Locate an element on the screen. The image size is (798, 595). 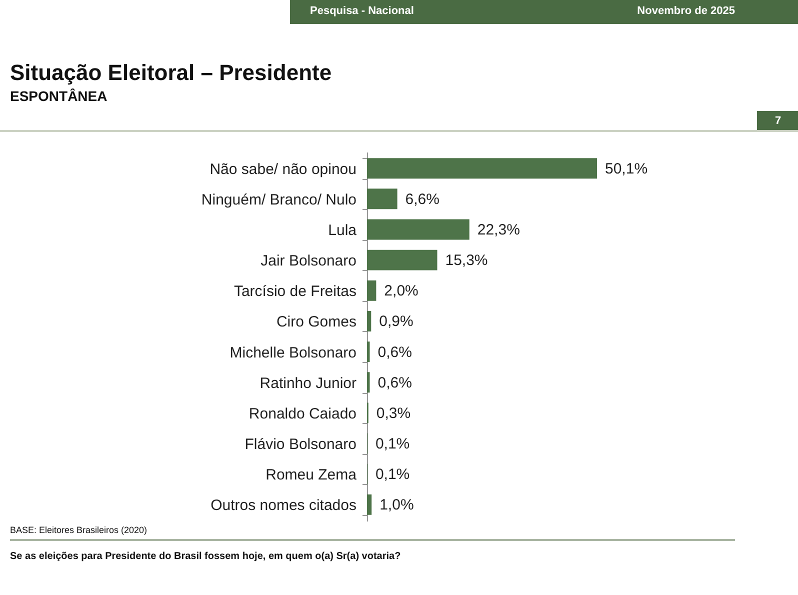
data-label: 50,1% is located at coordinates (626, 169).